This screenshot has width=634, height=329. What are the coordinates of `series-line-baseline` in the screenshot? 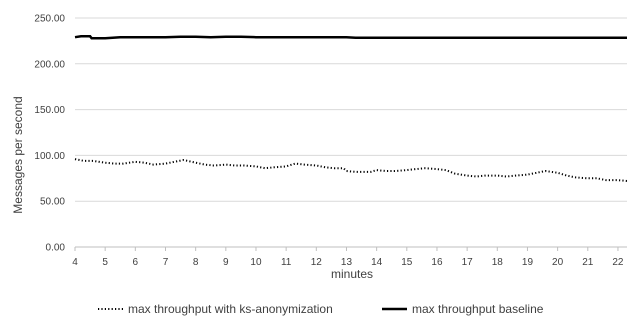 It's located at (350, 37).